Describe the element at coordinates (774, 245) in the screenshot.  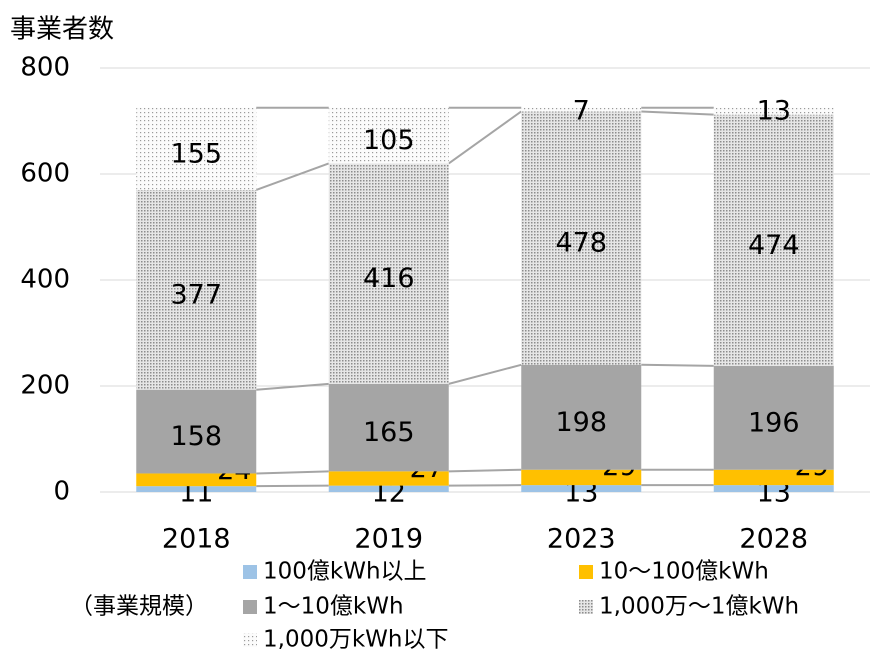
I see `data-label: 474` at that location.